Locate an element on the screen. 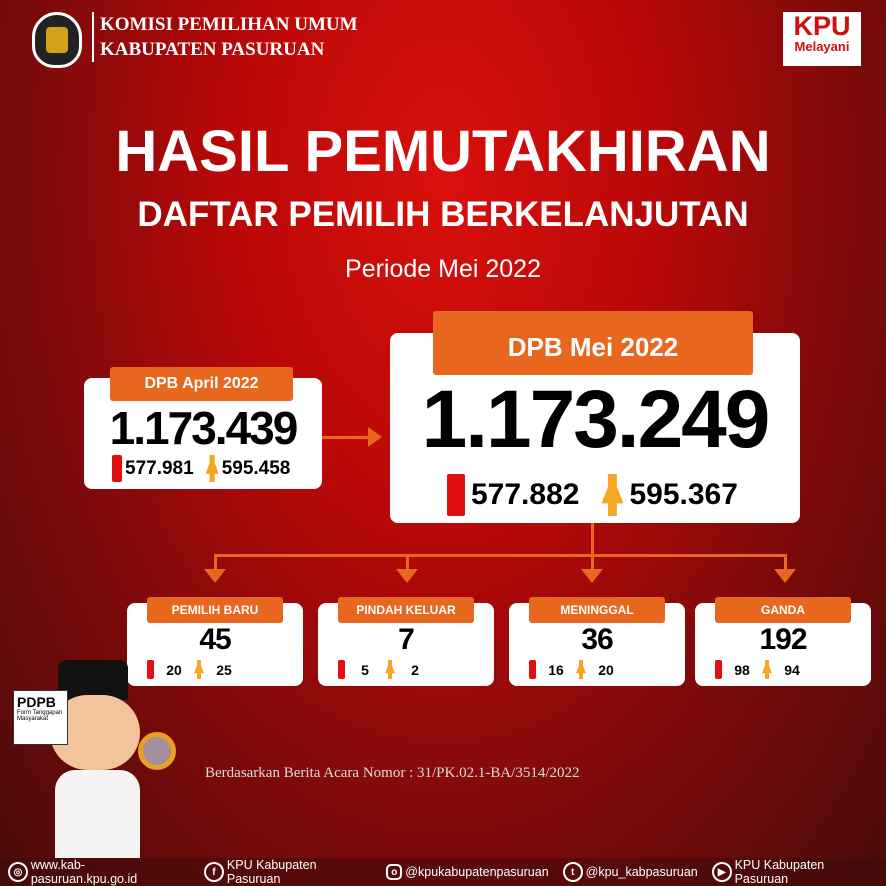 The image size is (886, 886). instagram-text: @kpukabupatenpasuruan is located at coordinates (477, 872).